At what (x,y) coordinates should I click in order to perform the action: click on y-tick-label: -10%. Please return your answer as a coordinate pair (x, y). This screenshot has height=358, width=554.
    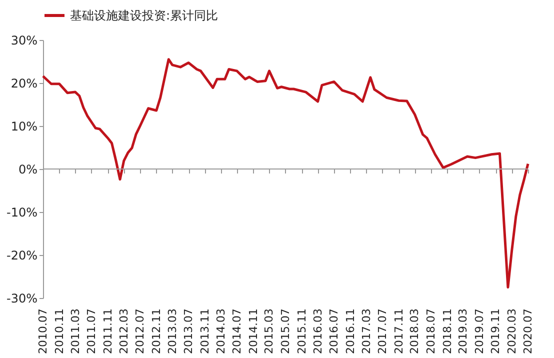
    Looking at the image, I should click on (22, 213).